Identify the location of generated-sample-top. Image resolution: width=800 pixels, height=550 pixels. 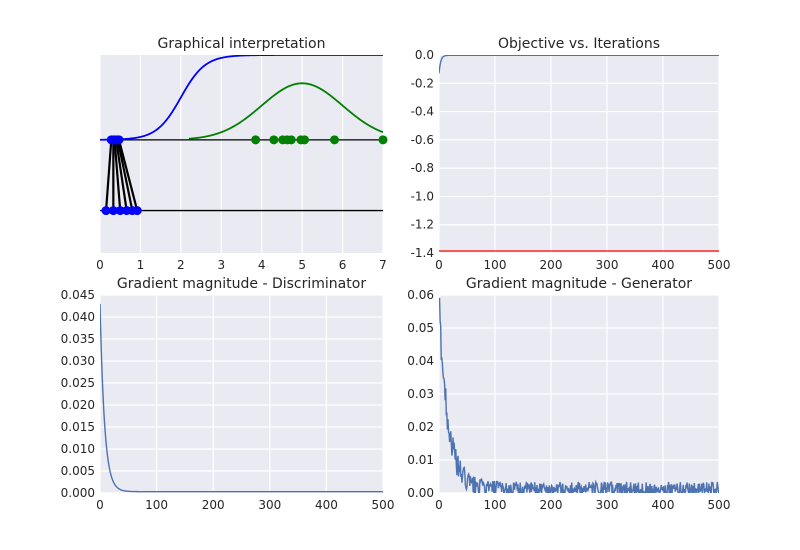
(119, 140).